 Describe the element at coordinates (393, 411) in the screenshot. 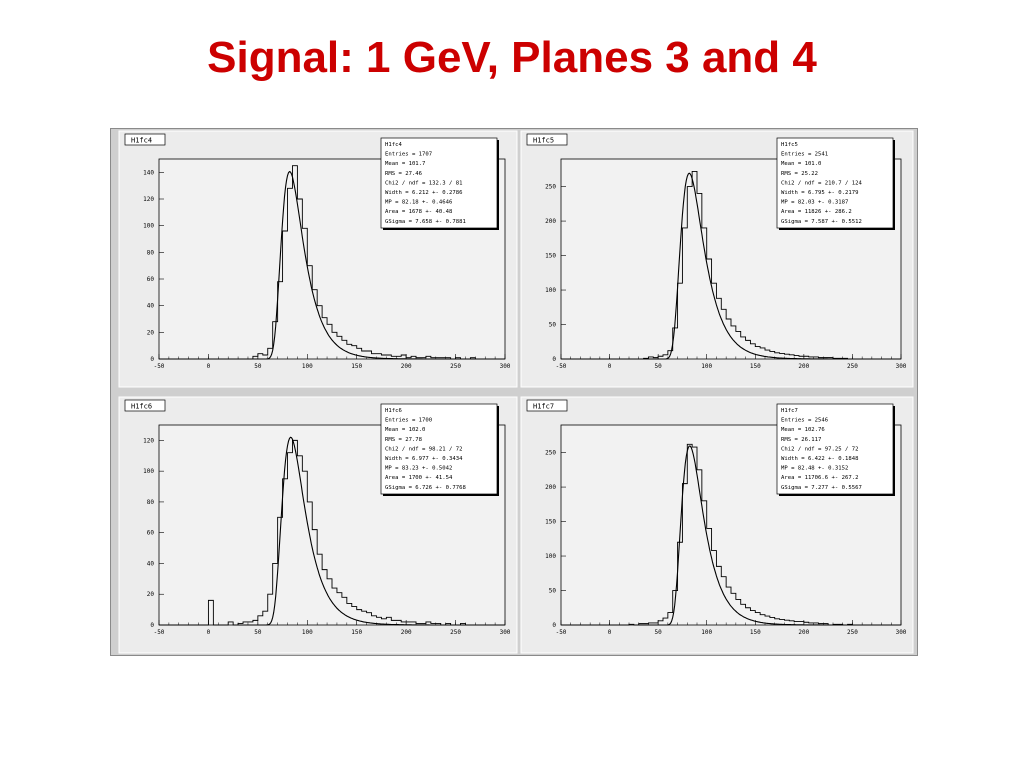

I see `stats-title: H1fc6` at that location.